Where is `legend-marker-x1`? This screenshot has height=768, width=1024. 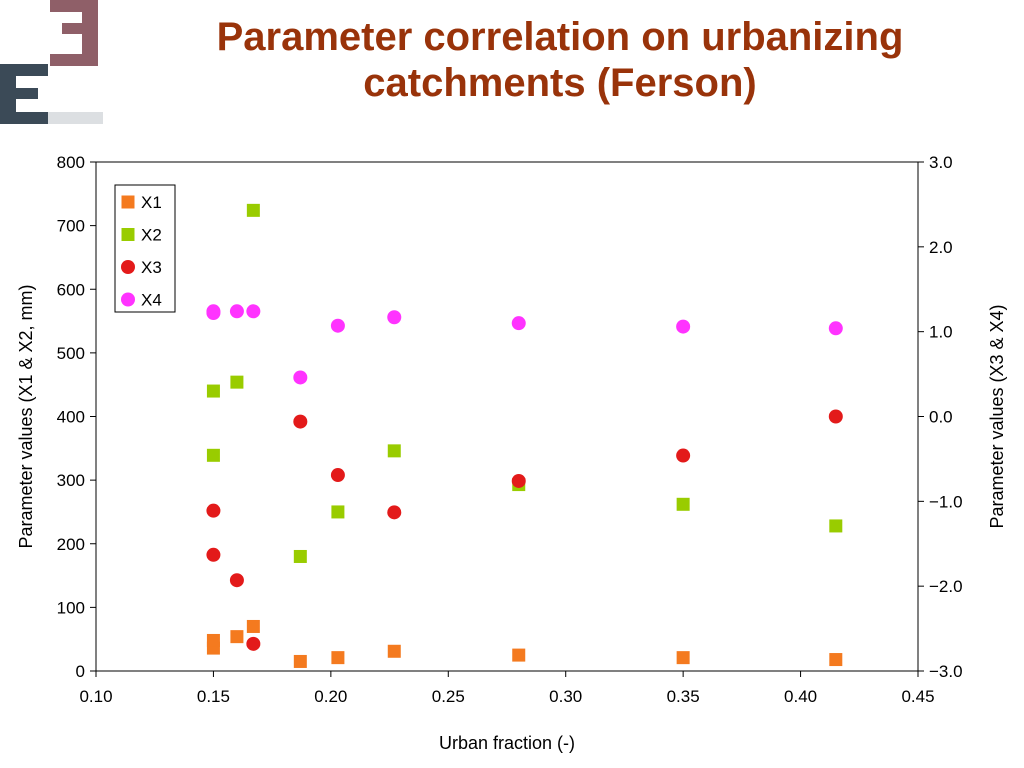
legend-marker-x1 is located at coordinates (128, 202).